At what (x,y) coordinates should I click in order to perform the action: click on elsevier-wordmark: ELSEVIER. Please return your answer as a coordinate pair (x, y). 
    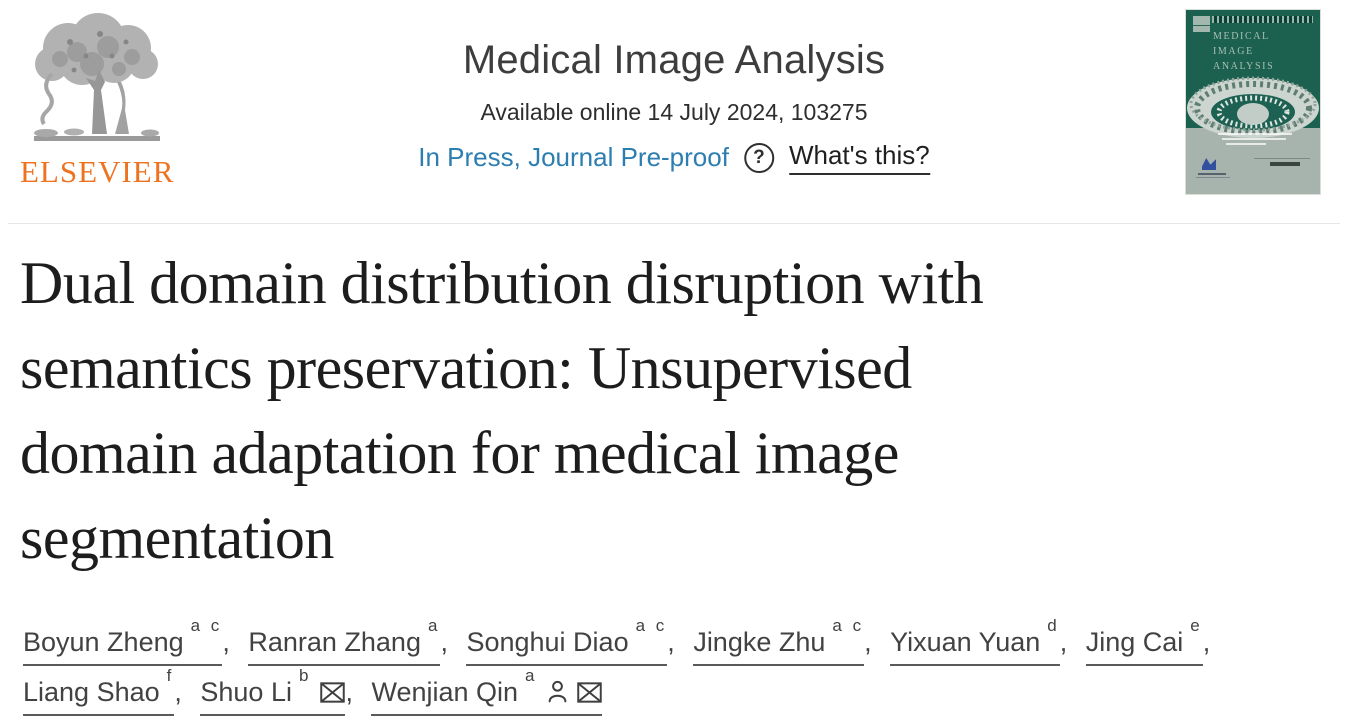
    Looking at the image, I should click on (97, 171).